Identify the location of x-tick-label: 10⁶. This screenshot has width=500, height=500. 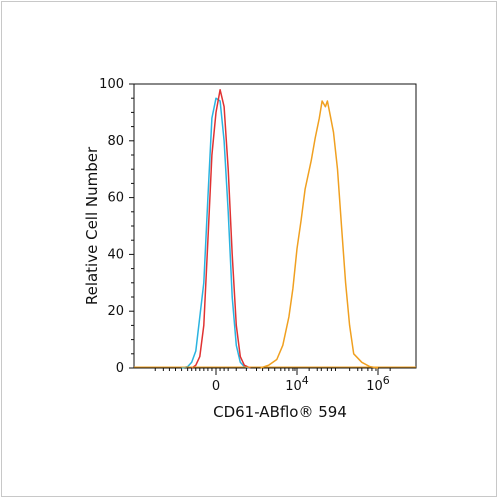
(378, 384).